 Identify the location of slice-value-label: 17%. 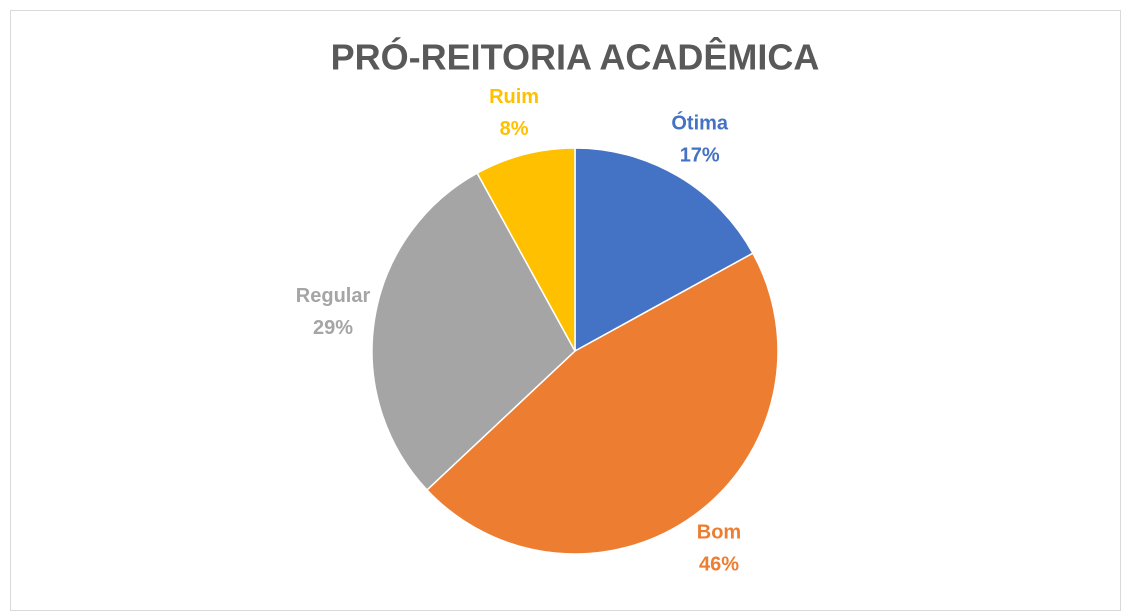
(700, 155).